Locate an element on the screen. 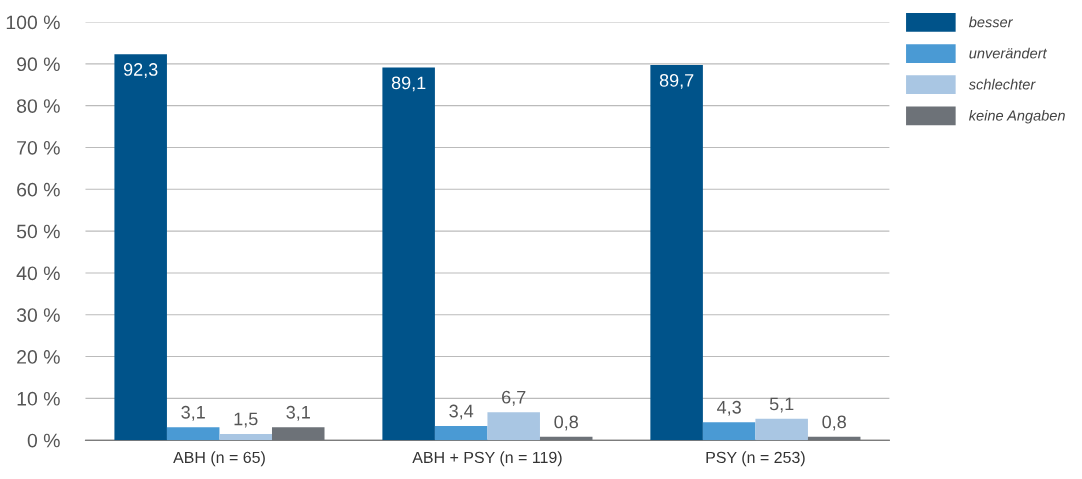 The image size is (1082, 479). legend-label: schlechter is located at coordinates (1002, 84).